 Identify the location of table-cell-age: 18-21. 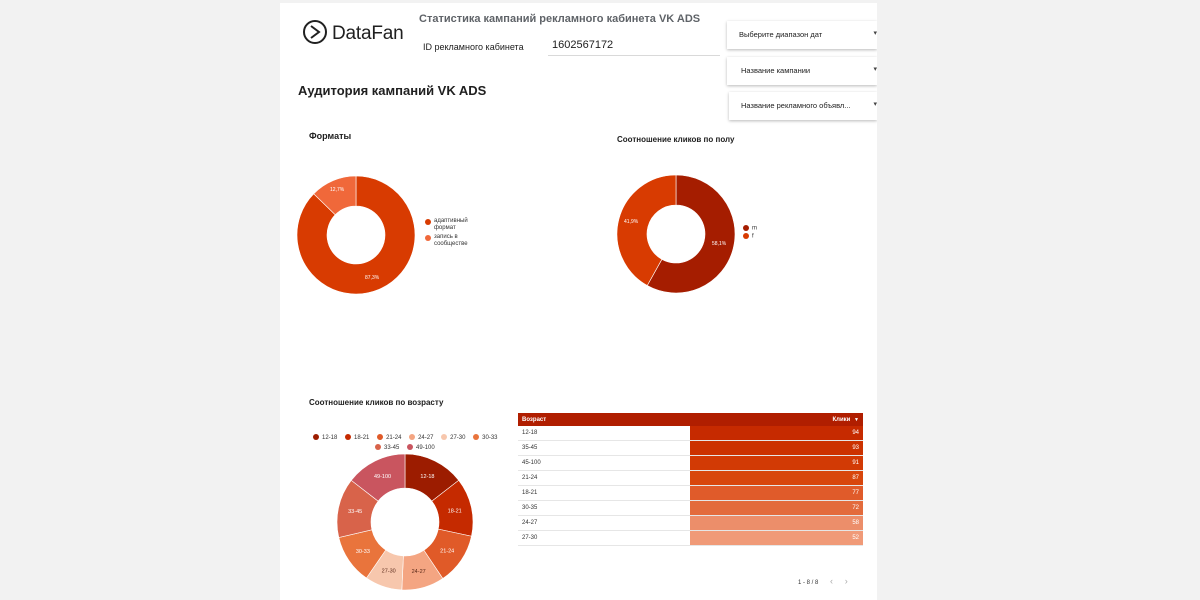
(604, 493).